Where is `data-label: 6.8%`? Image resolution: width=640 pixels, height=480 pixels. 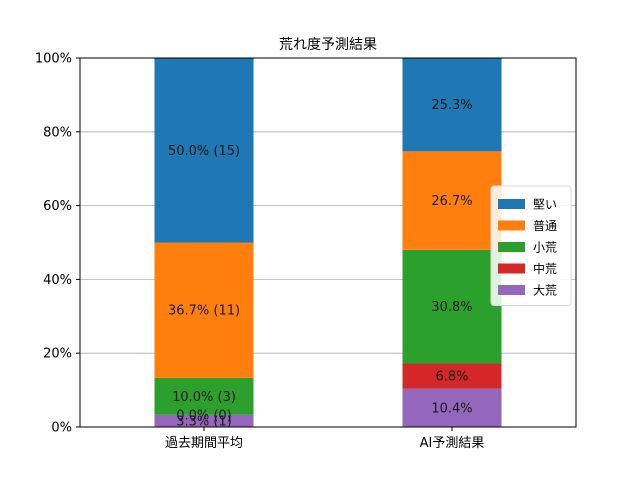 data-label: 6.8% is located at coordinates (451, 377).